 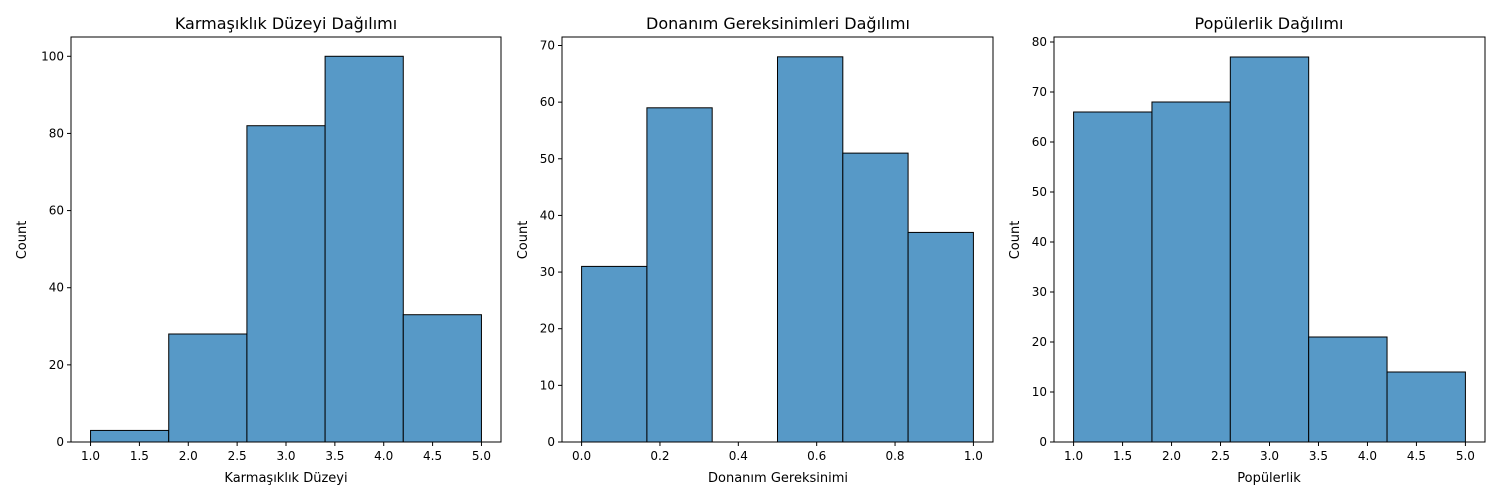 What do you see at coordinates (816, 456) in the screenshot?
I see `x-tick-label: 0.6` at bounding box center [816, 456].